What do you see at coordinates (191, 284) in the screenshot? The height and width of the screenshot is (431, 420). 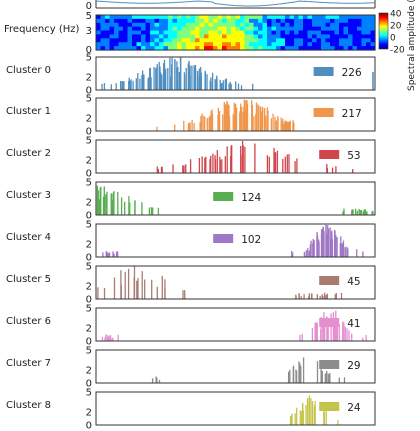 I see `cluster-panel-5: Cluster 5 5 2 0 45` at bounding box center [191, 284].